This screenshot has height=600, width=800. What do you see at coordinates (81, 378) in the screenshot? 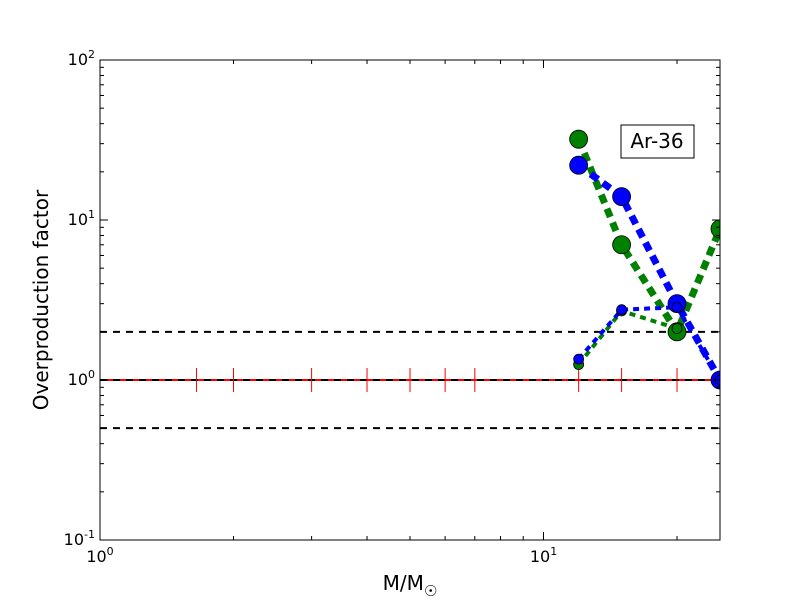
I see `y-tick-label-1: 10⁰` at bounding box center [81, 378].